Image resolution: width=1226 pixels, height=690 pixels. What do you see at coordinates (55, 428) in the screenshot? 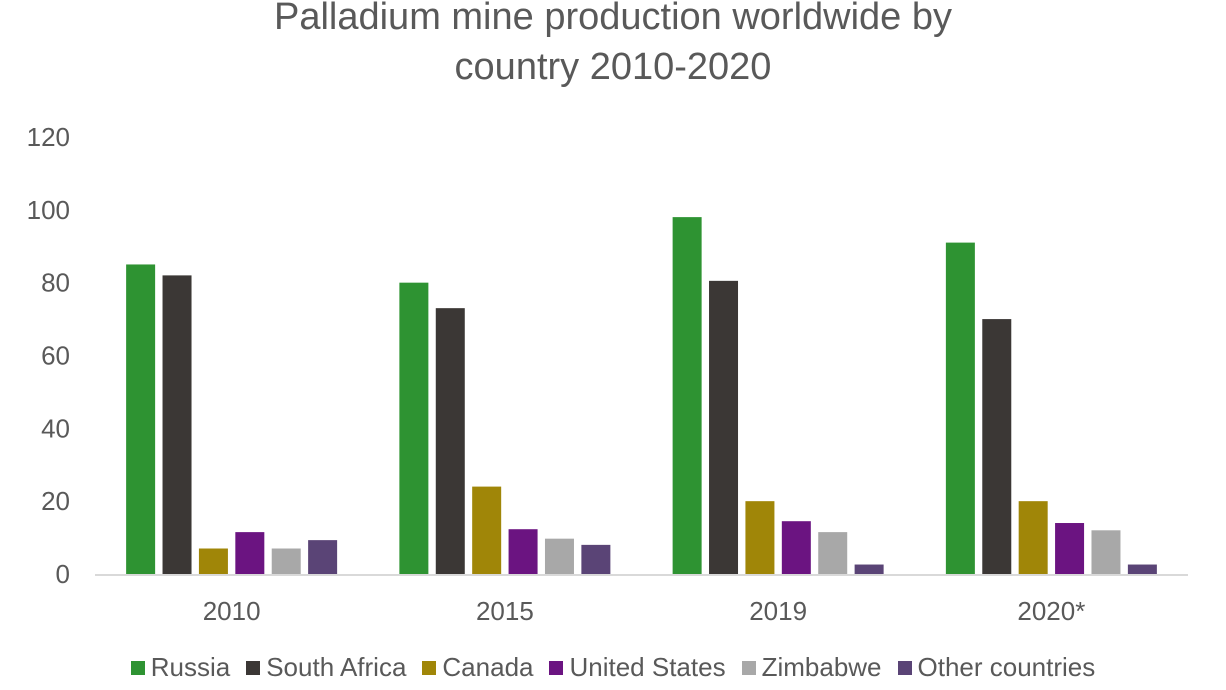
I see `y-tick-label: 40` at bounding box center [55, 428].